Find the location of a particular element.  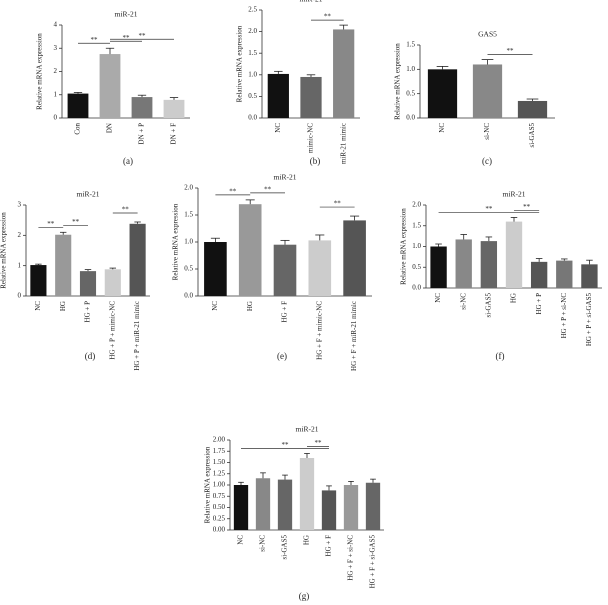

y-tick-label: 4 is located at coordinates (56, 25).